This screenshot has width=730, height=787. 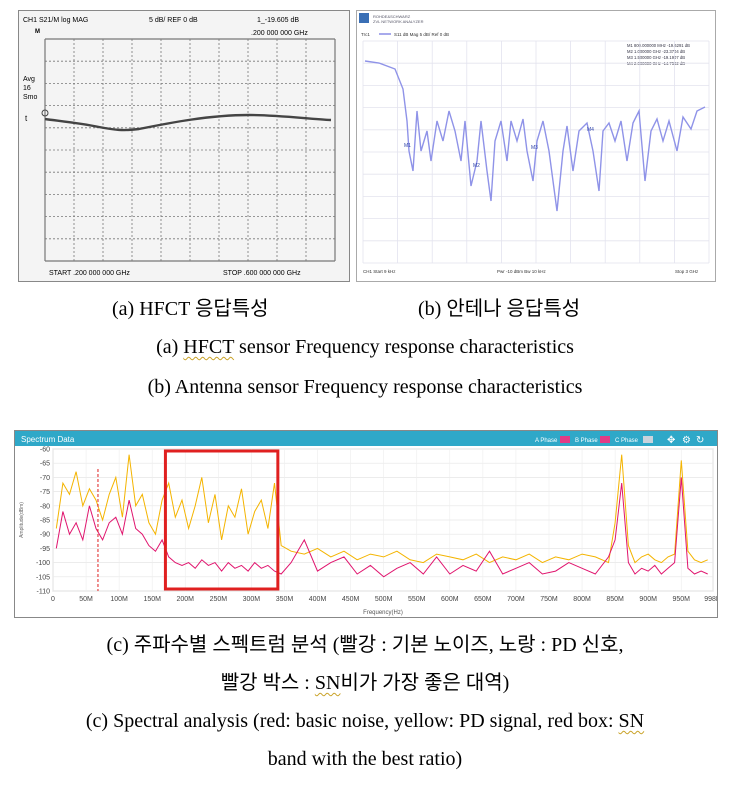 I want to click on spectrum-y-tick: -75, so click(x=45, y=492).